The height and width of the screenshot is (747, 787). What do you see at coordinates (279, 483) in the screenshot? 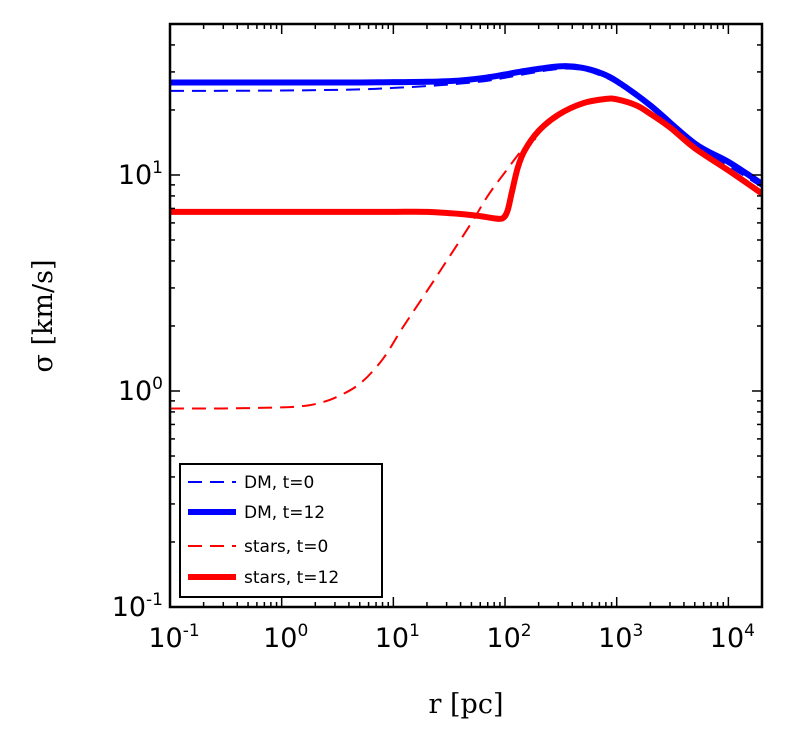
I see `legend-label-dm-t-0: DM, t=0` at bounding box center [279, 483].